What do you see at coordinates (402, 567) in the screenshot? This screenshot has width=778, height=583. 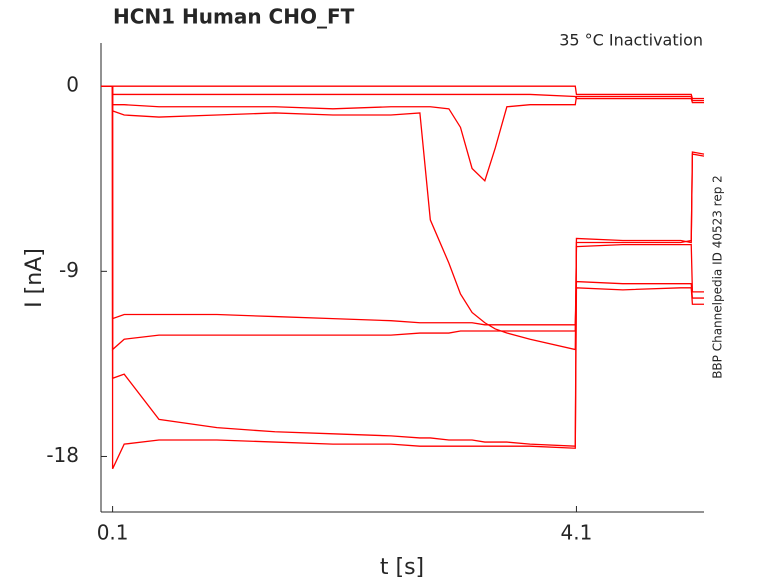 I see `x-axis-label: t [s]` at bounding box center [402, 567].